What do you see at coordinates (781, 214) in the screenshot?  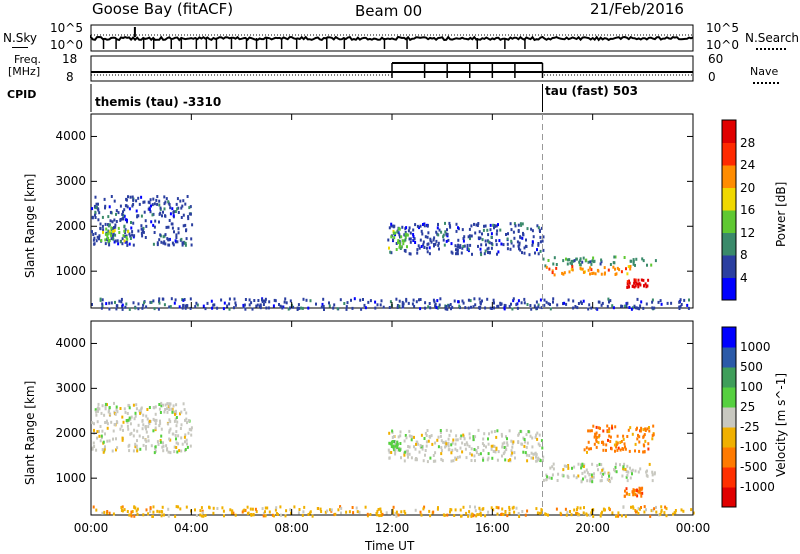 I see `power-colorbar-label: Power [dB]` at bounding box center [781, 214].